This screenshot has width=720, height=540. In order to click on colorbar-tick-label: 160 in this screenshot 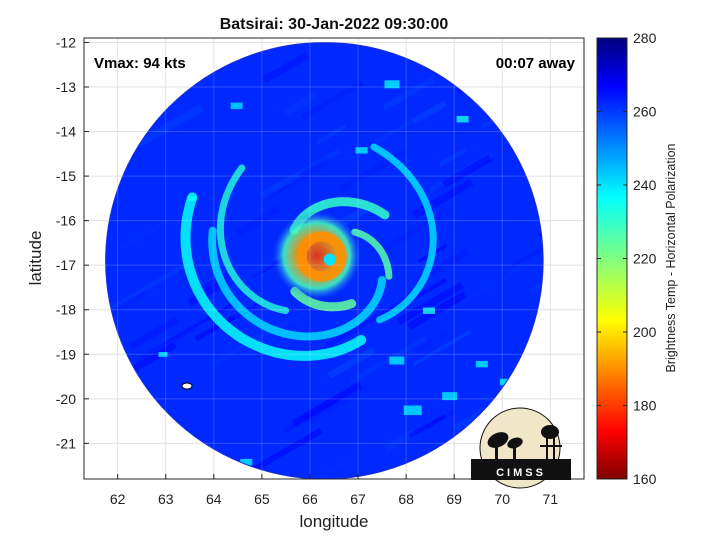, I will do `click(645, 479)`.